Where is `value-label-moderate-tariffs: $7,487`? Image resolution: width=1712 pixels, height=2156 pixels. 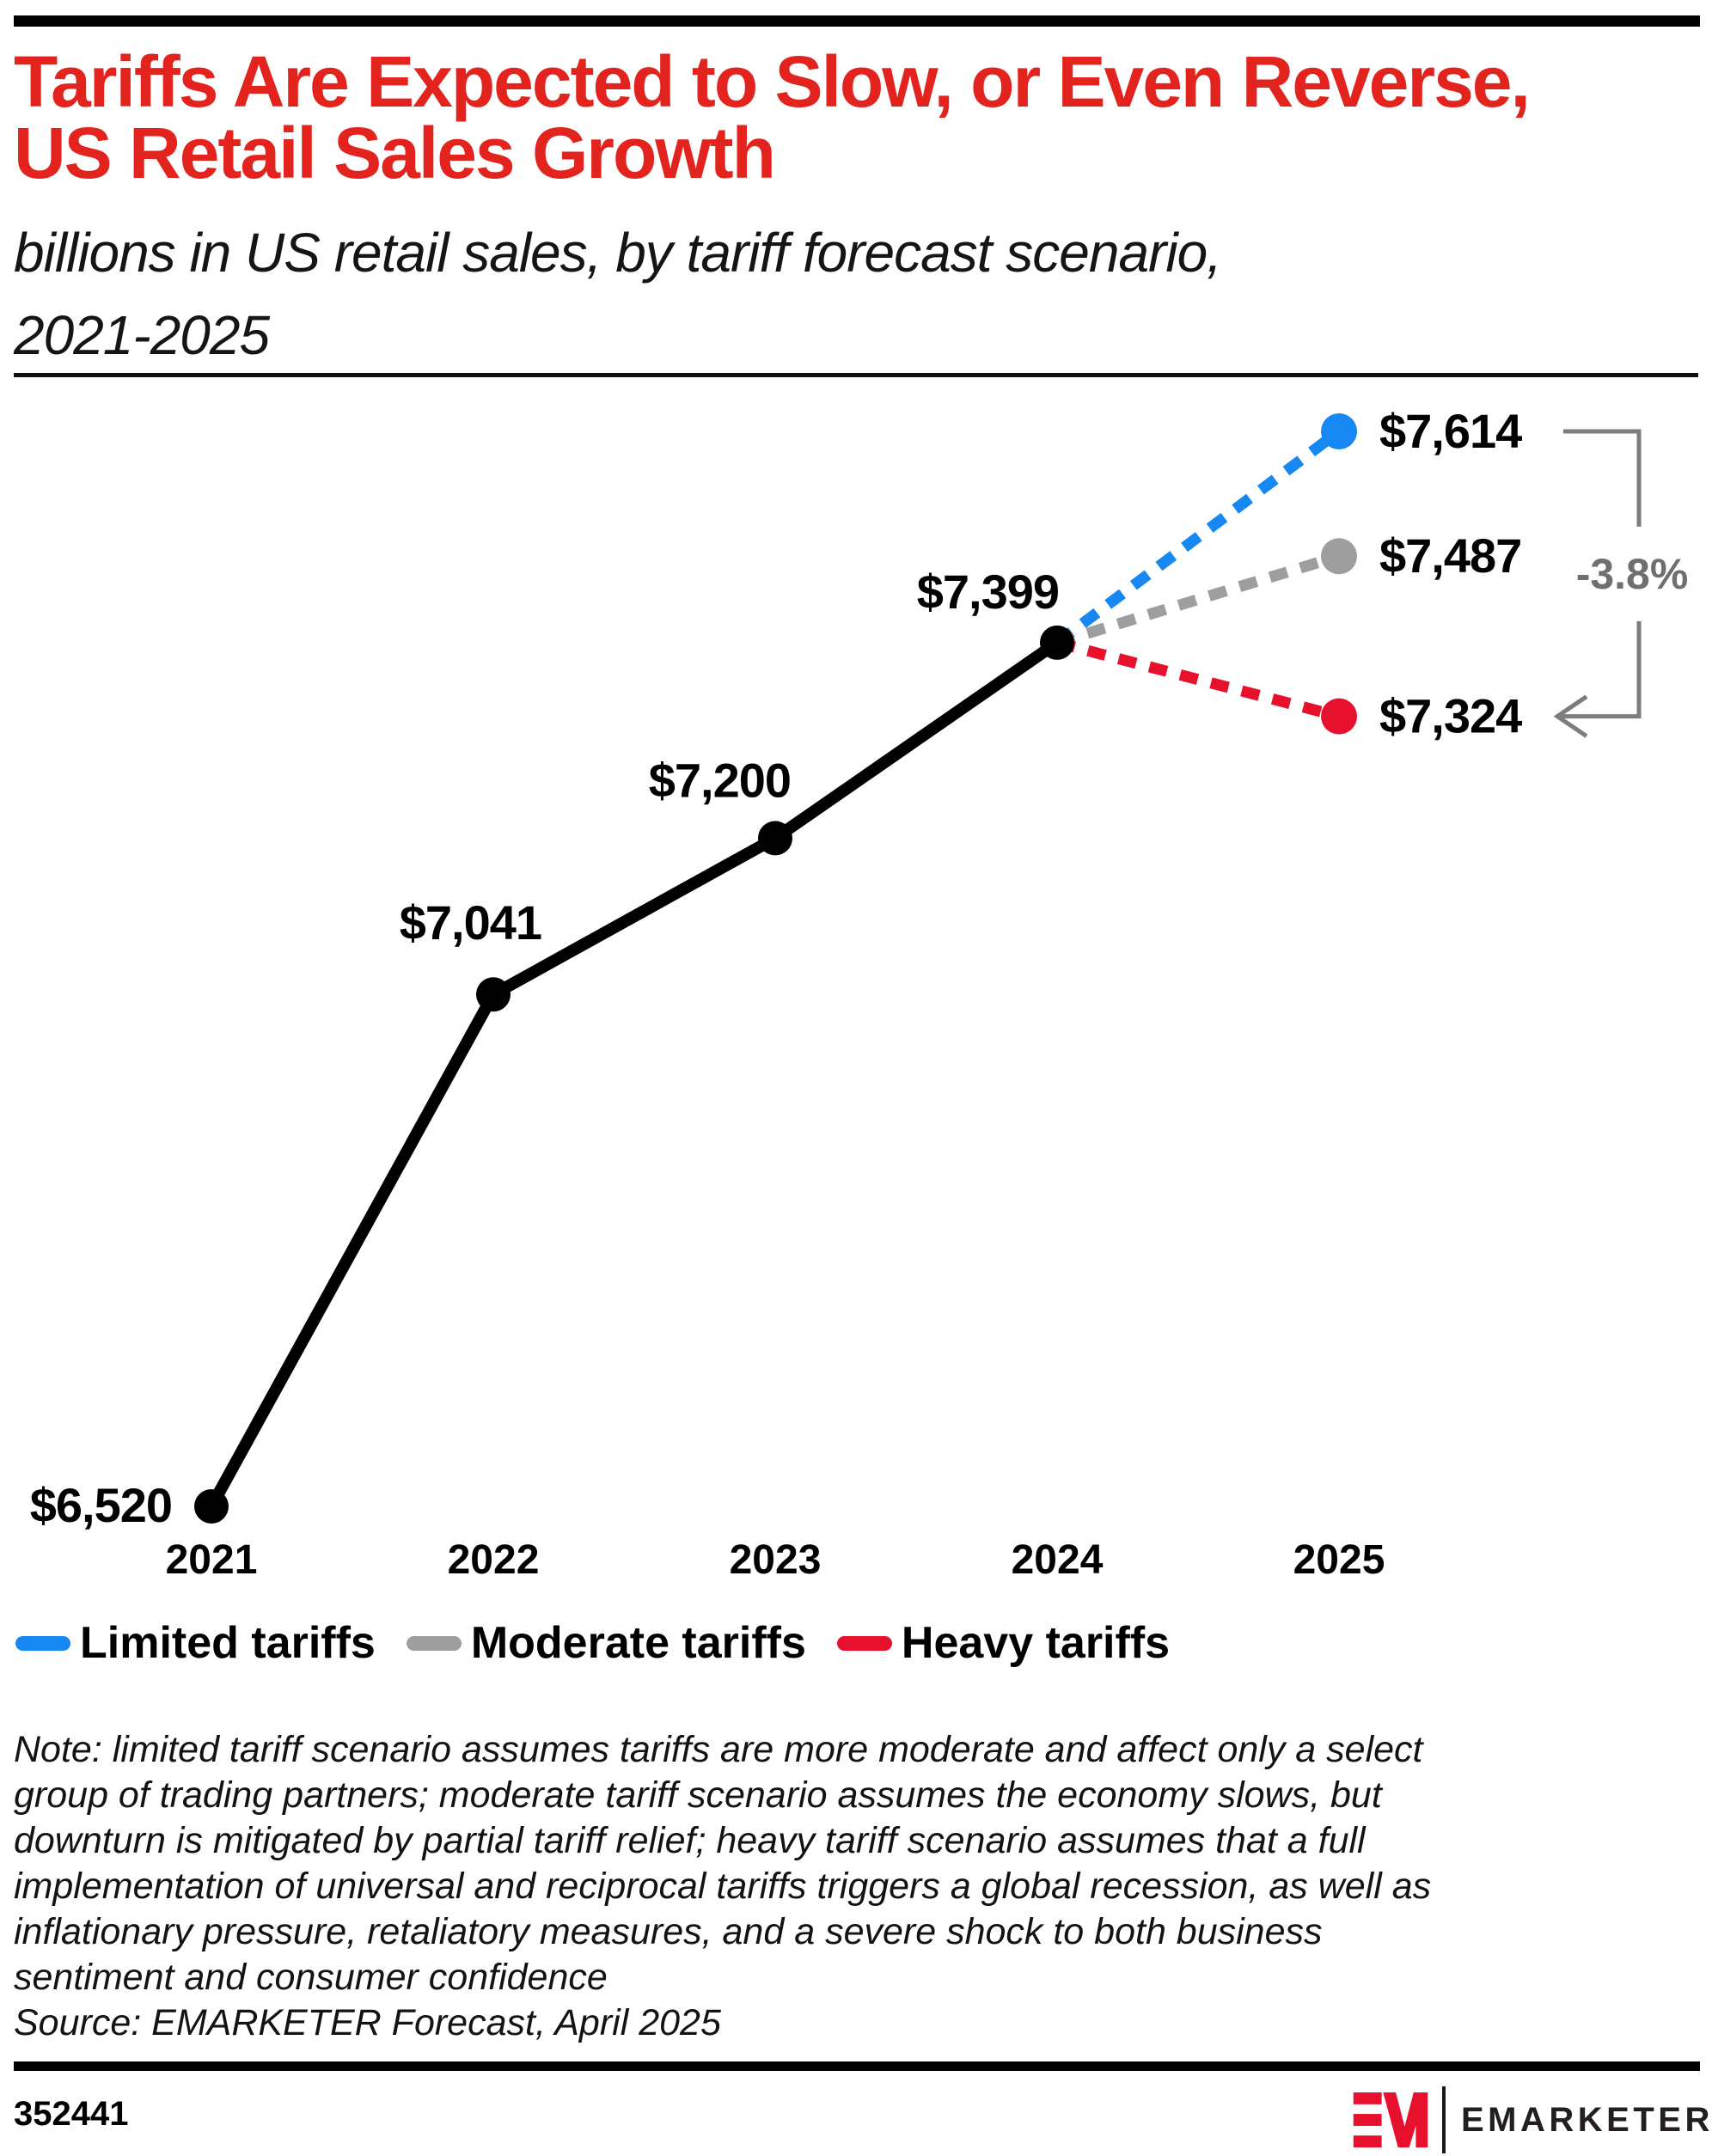
value-label-moderate-tariffs: $7,487 is located at coordinates (1450, 555).